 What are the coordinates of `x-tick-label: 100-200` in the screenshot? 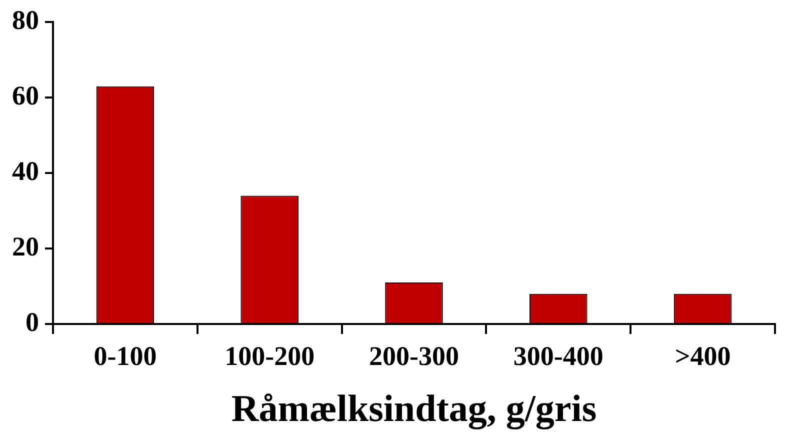 It's located at (269, 356).